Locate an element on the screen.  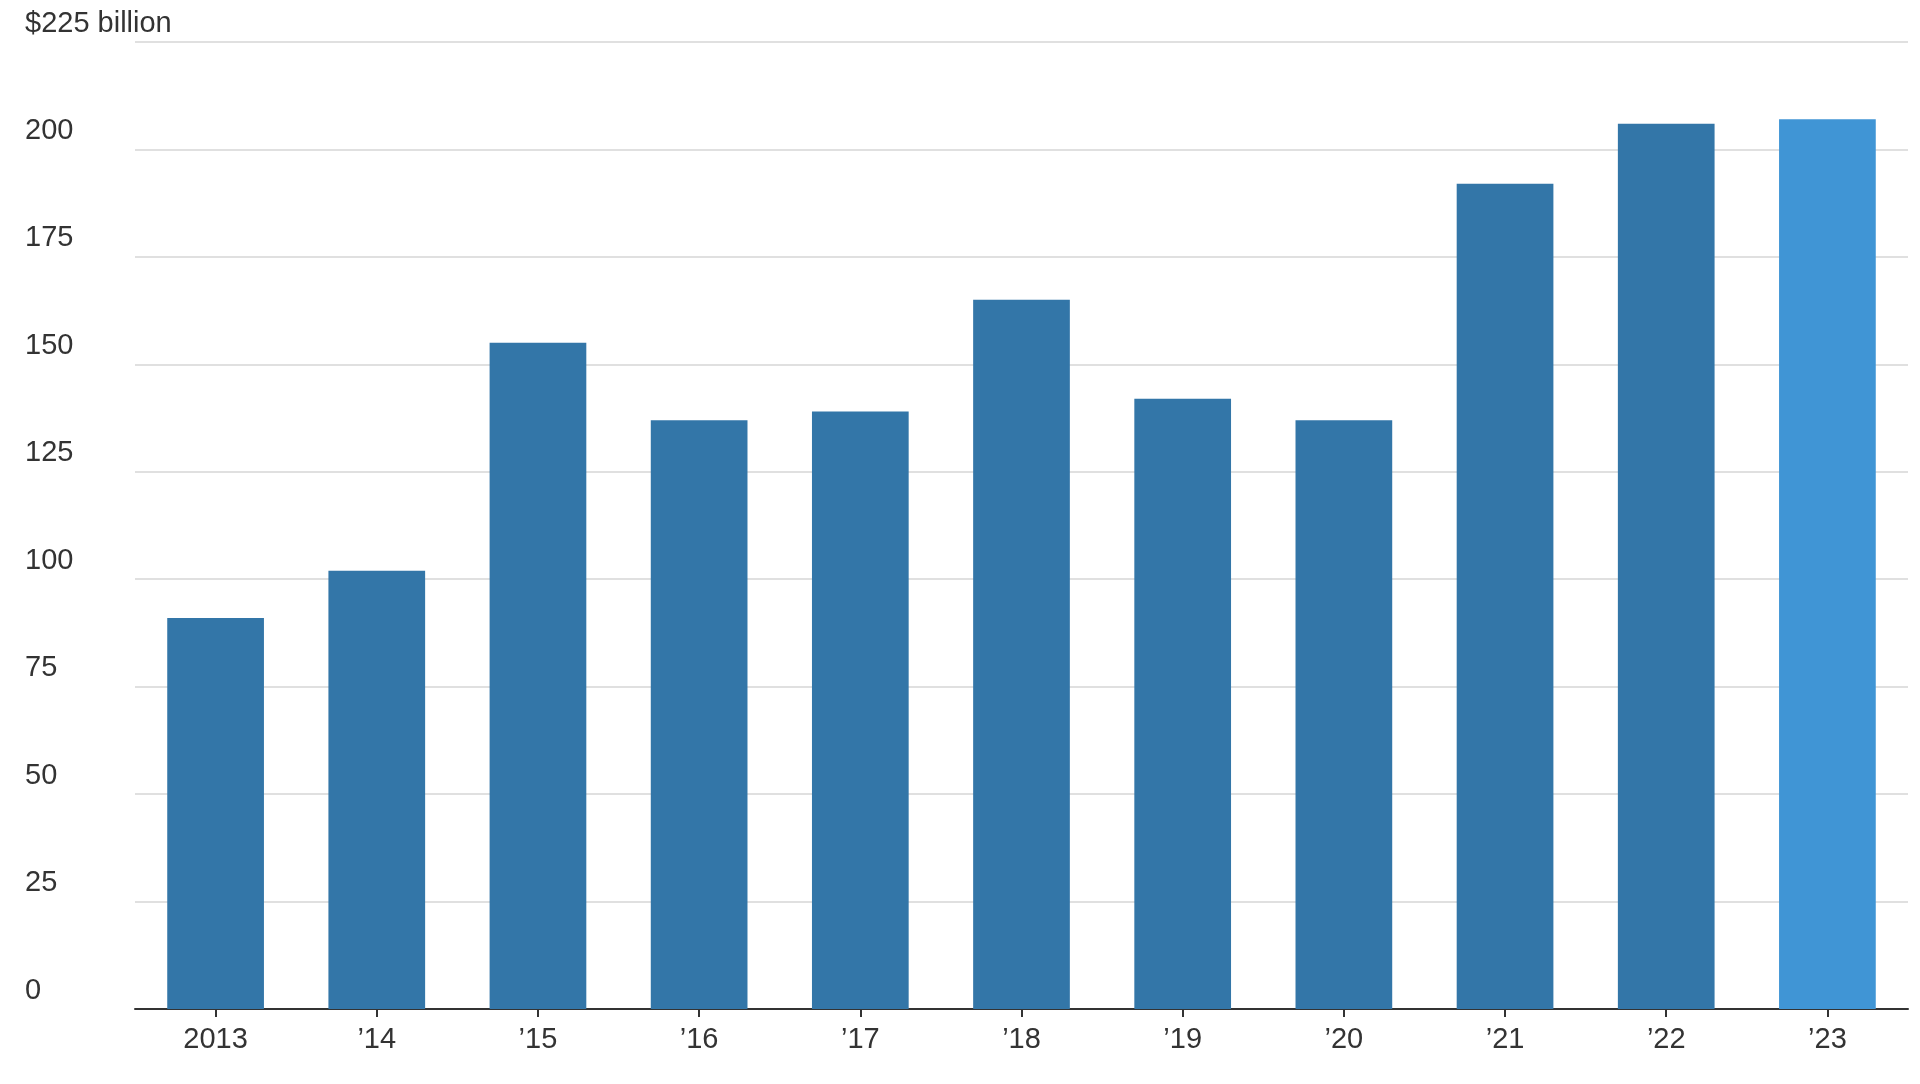
y-tick-label: 200 is located at coordinates (49, 128).